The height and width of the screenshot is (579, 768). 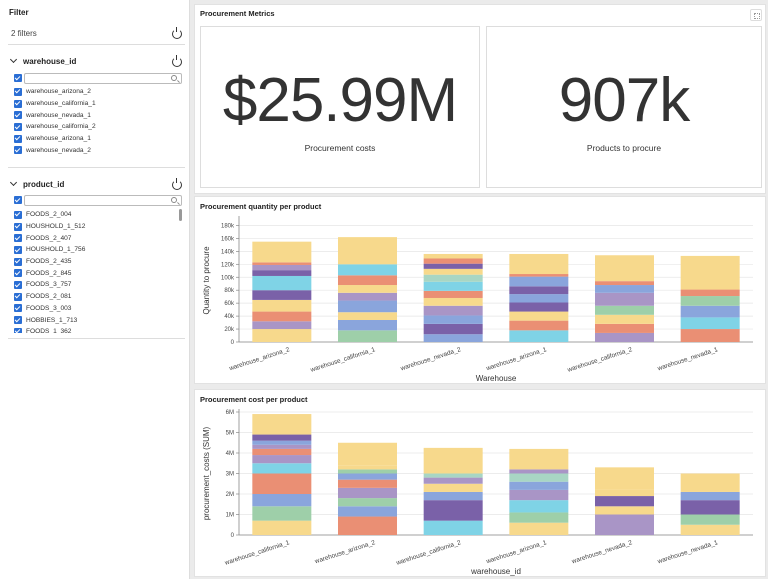 I want to click on y-tick-label: 2M, so click(x=230, y=495).